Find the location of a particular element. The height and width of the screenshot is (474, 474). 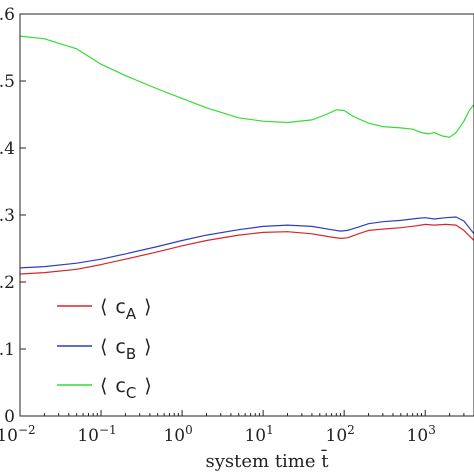

y-tick-label: .2 is located at coordinates (7, 283).